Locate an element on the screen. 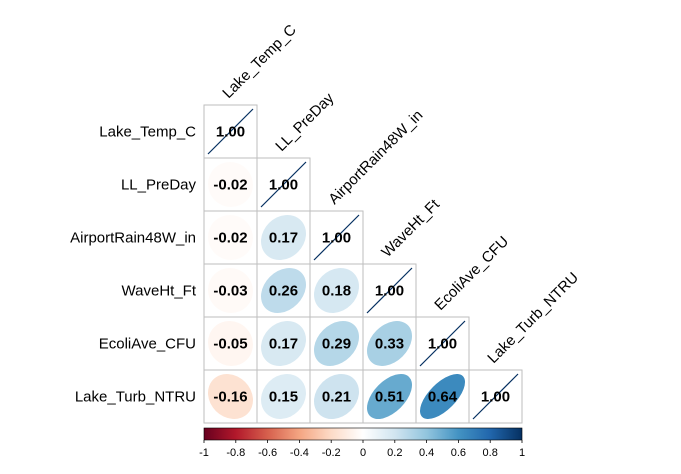 Image resolution: width=681 pixels, height=474 pixels. diagonal-line-LL_PreDay is located at coordinates (283, 184).